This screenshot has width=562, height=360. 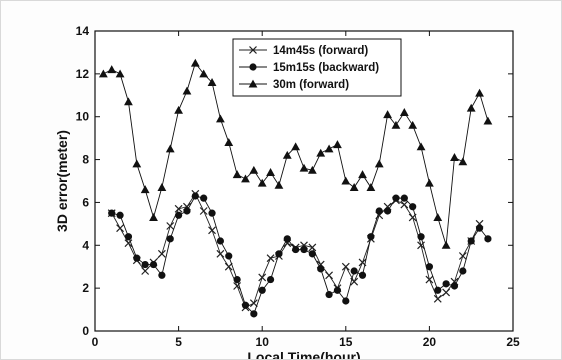 What do you see at coordinates (85, 288) in the screenshot?
I see `y-tick-label: 2` at bounding box center [85, 288].